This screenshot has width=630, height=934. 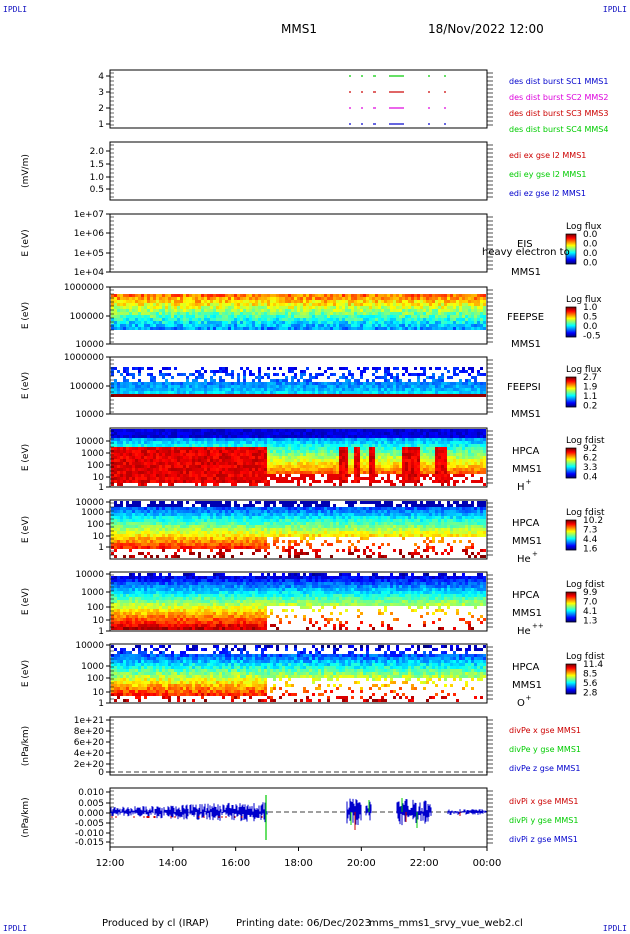 What do you see at coordinates (547, 193) in the screenshot?
I see `legend-entry: edi ez gse l2 MMS1` at bounding box center [547, 193].